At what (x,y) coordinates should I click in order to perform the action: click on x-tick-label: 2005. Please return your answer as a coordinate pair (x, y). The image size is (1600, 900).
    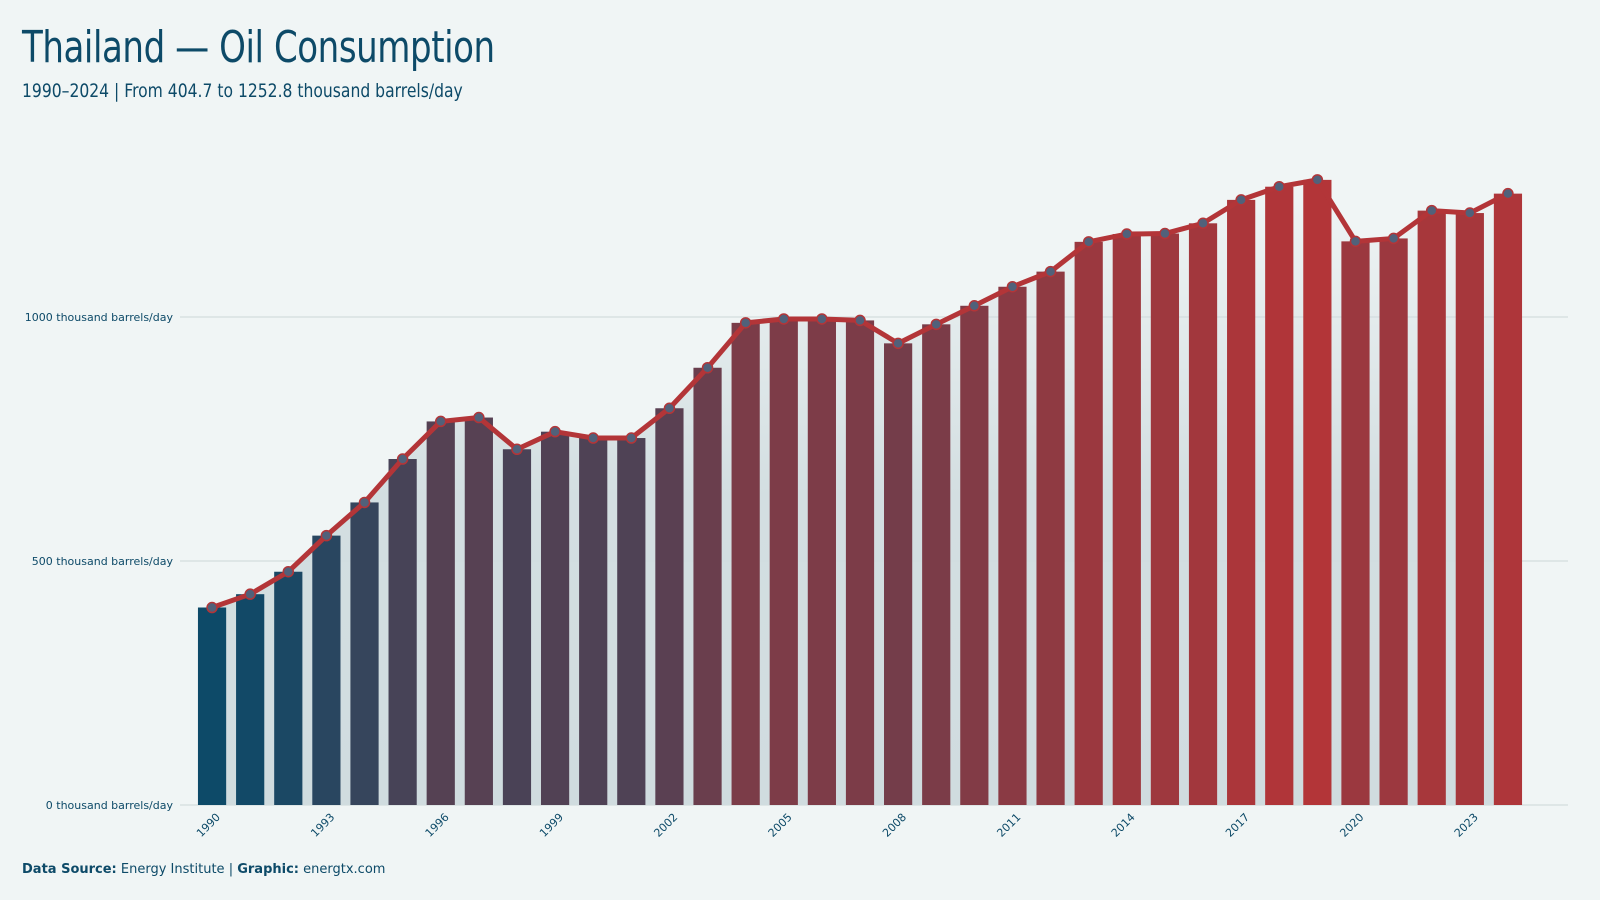
    Looking at the image, I should click on (780, 825).